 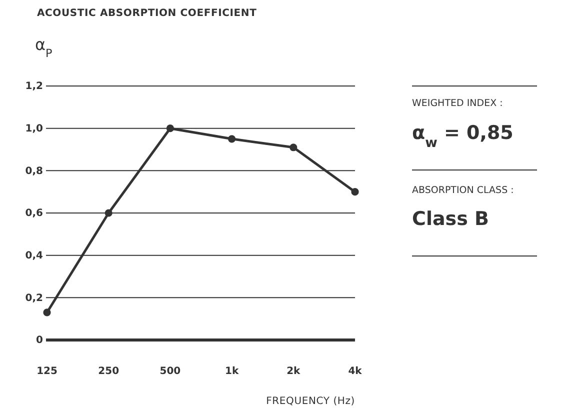 I want to click on text: Class B, so click(x=450, y=219).